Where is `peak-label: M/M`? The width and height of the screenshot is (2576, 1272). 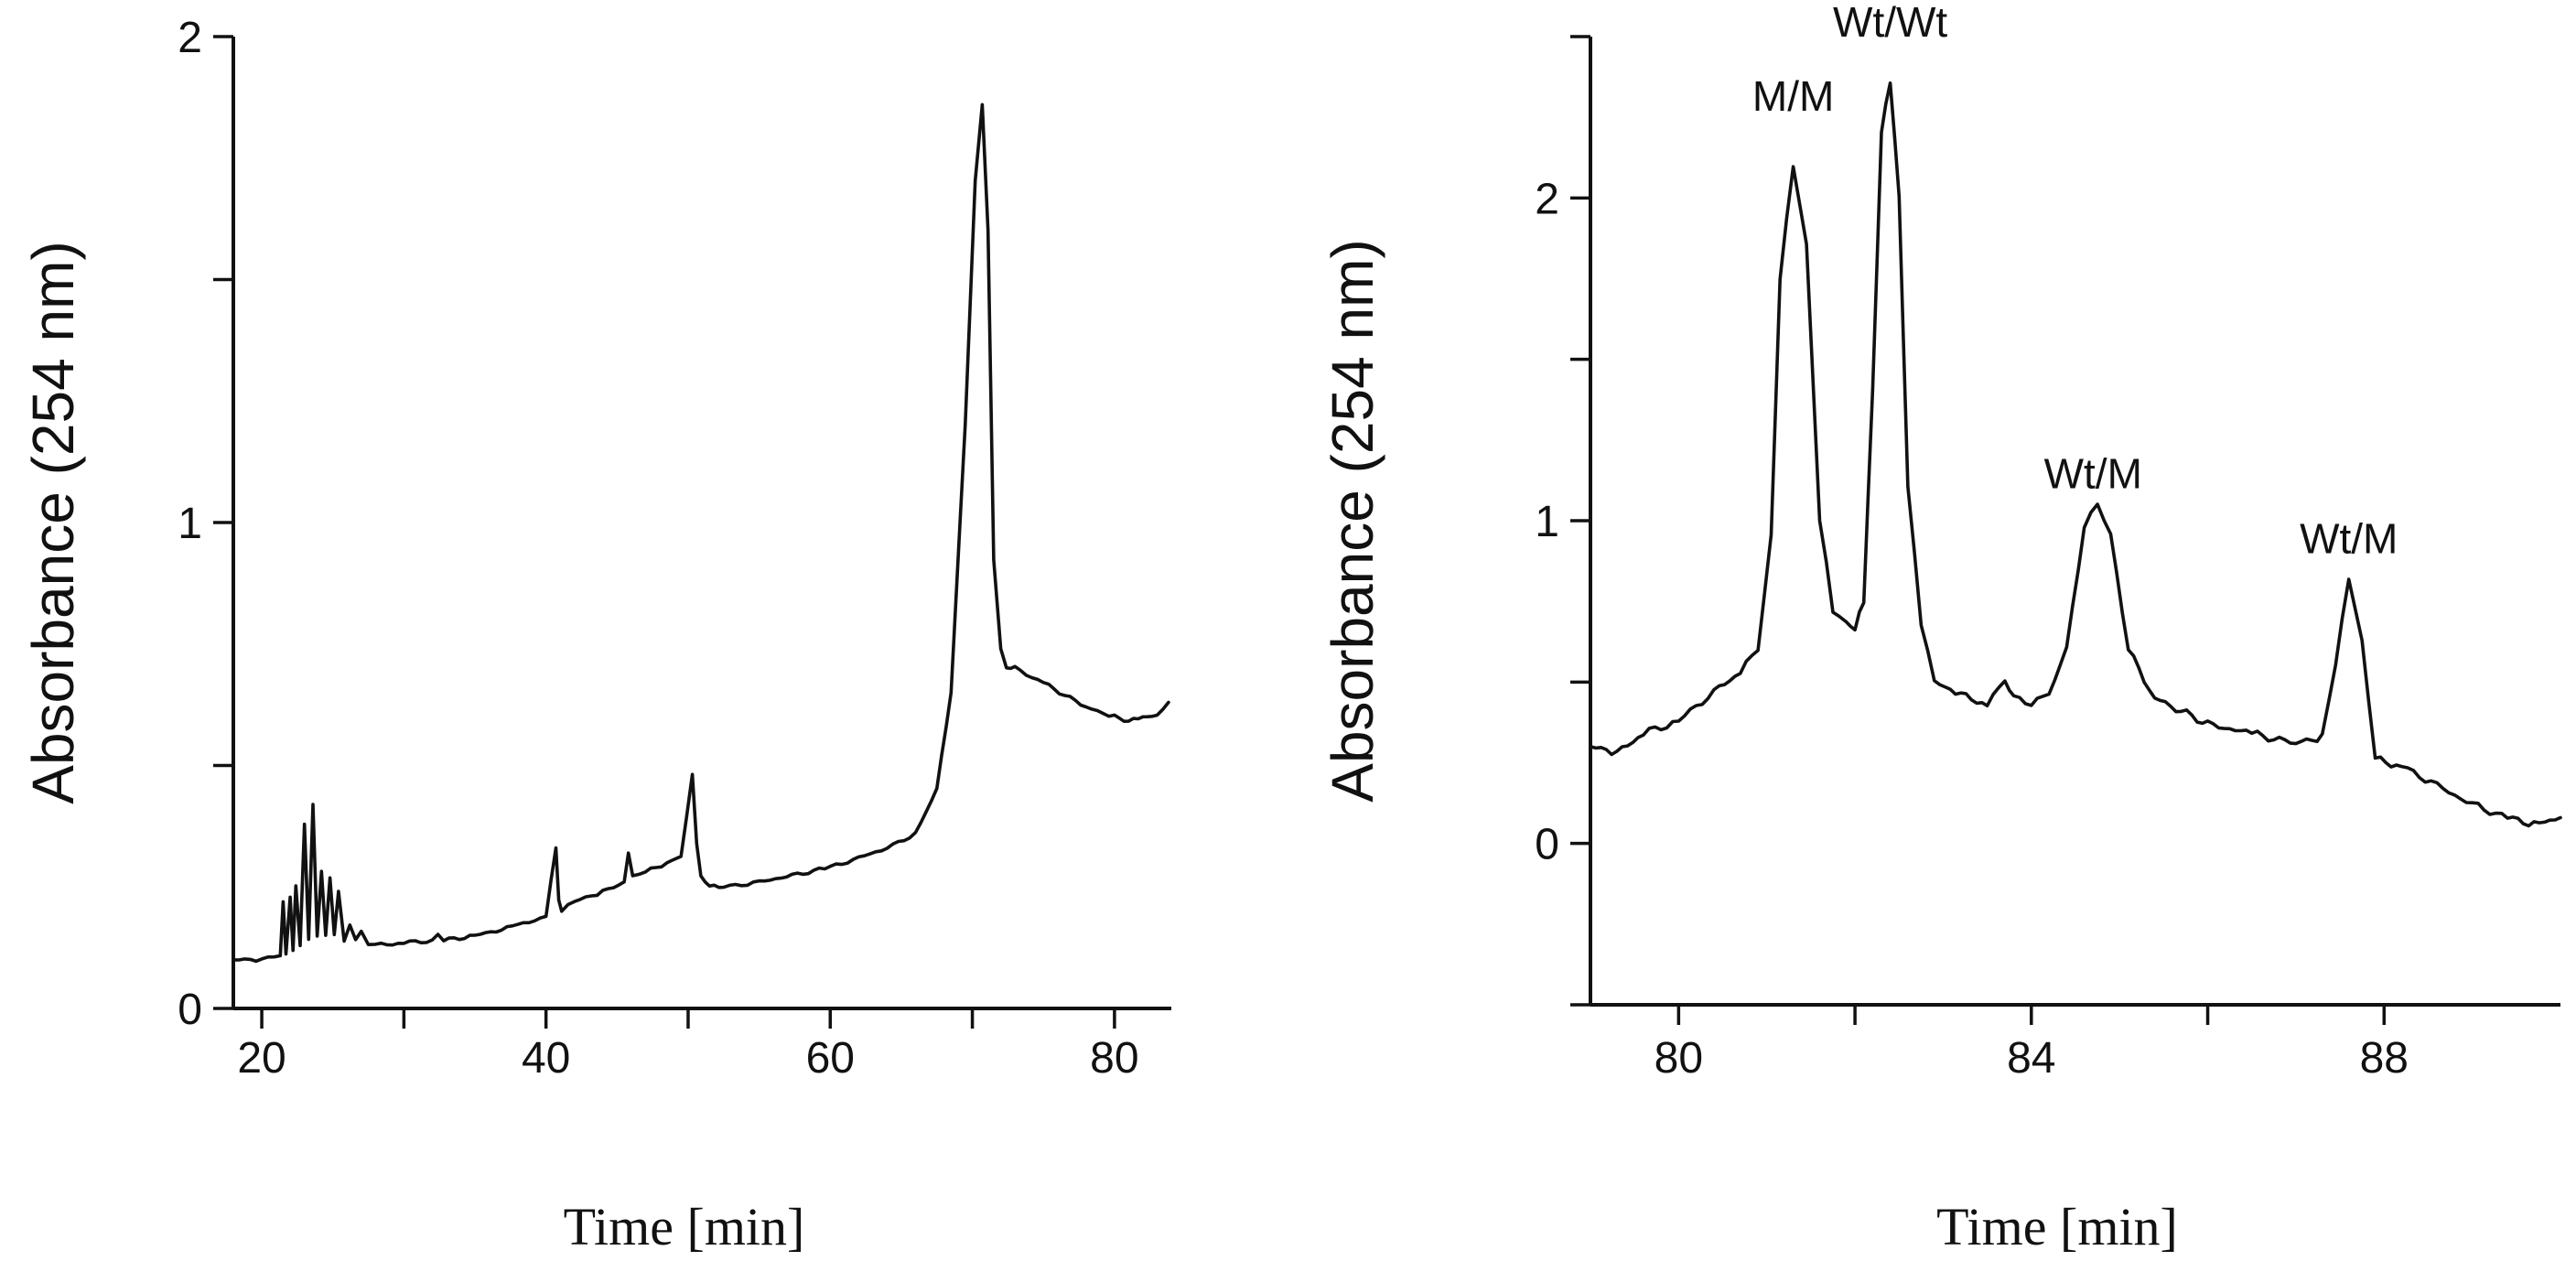
peak-label: M/M is located at coordinates (1793, 96).